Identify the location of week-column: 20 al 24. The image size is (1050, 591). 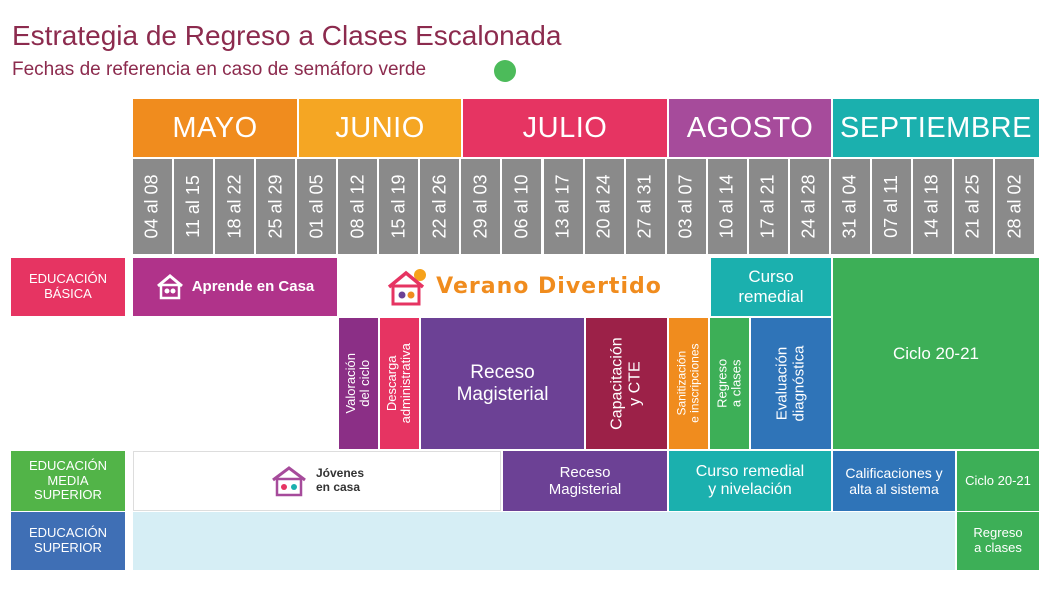
(604, 206).